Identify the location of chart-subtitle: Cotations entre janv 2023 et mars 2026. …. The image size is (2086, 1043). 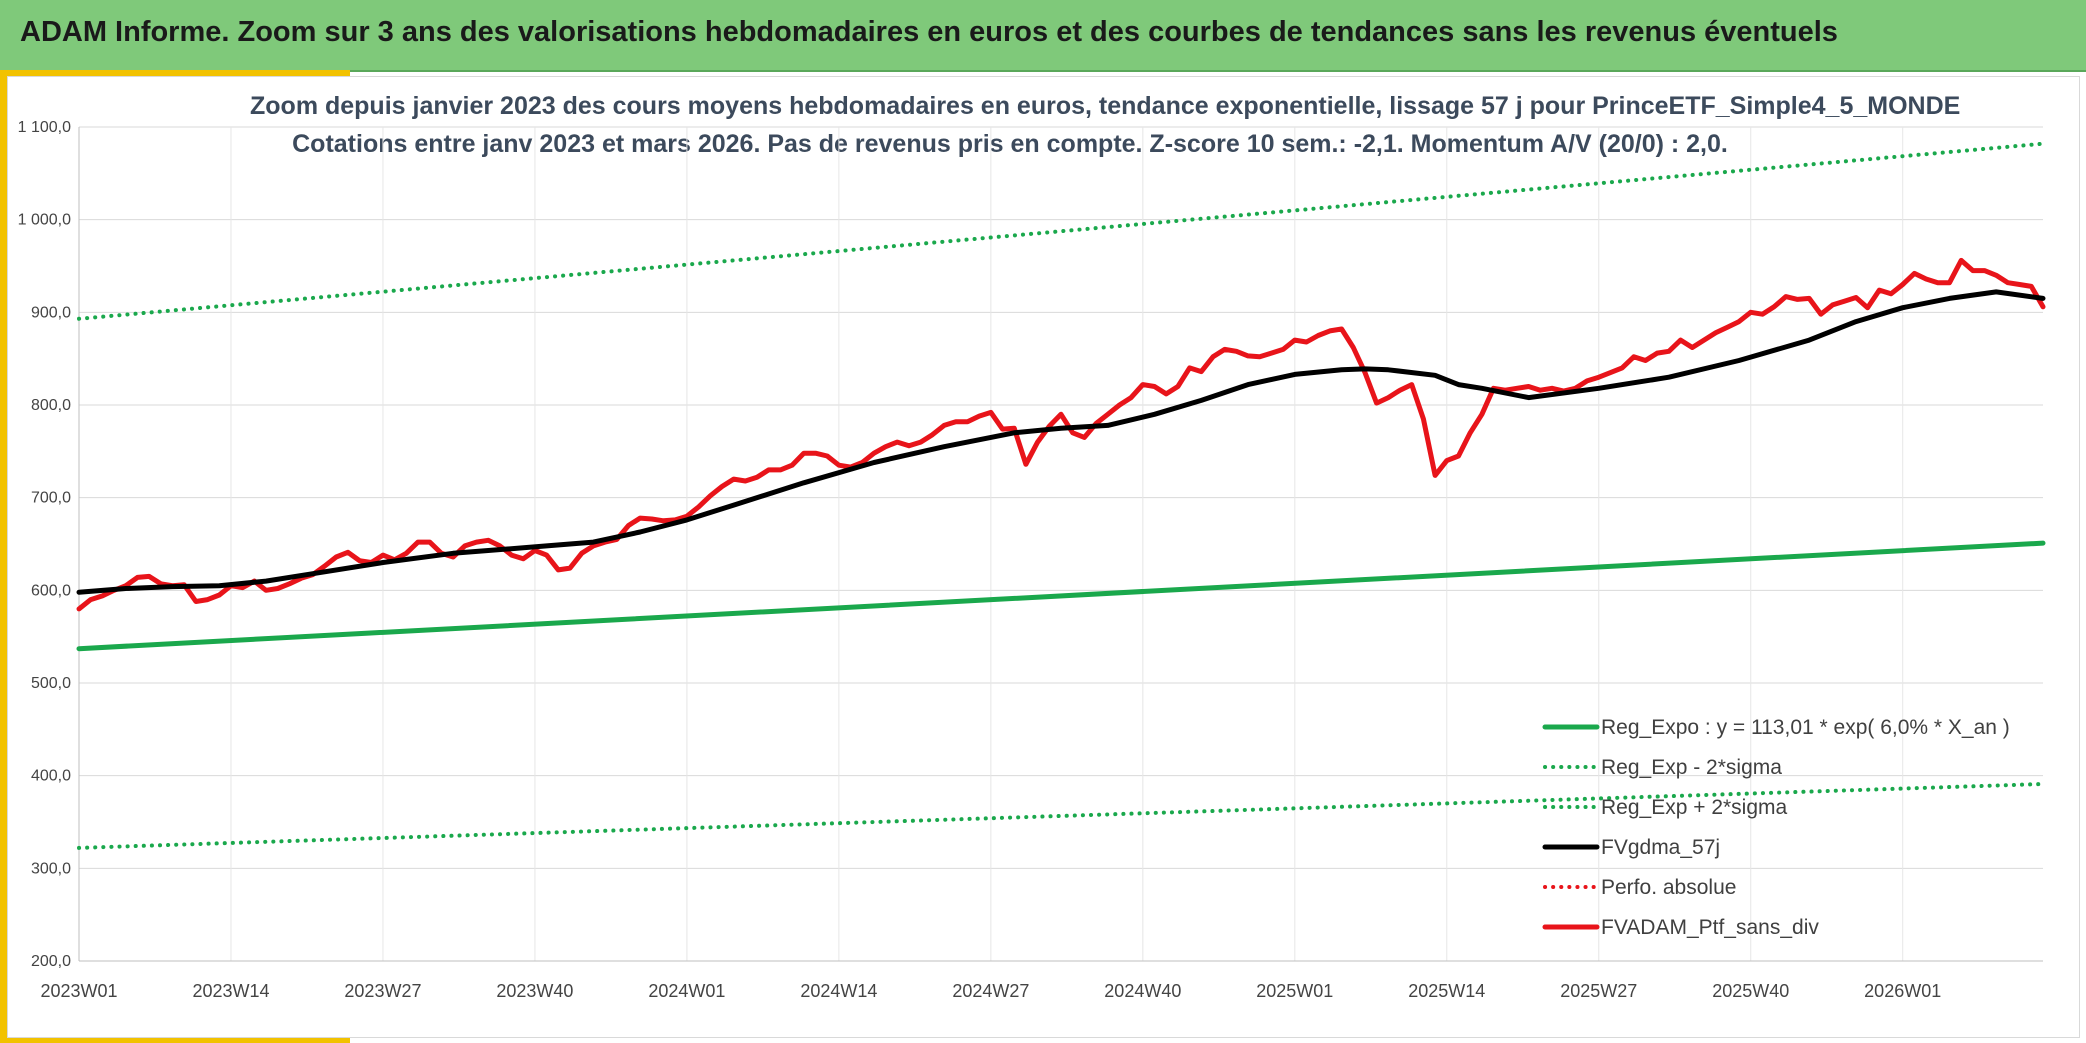
(1010, 144).